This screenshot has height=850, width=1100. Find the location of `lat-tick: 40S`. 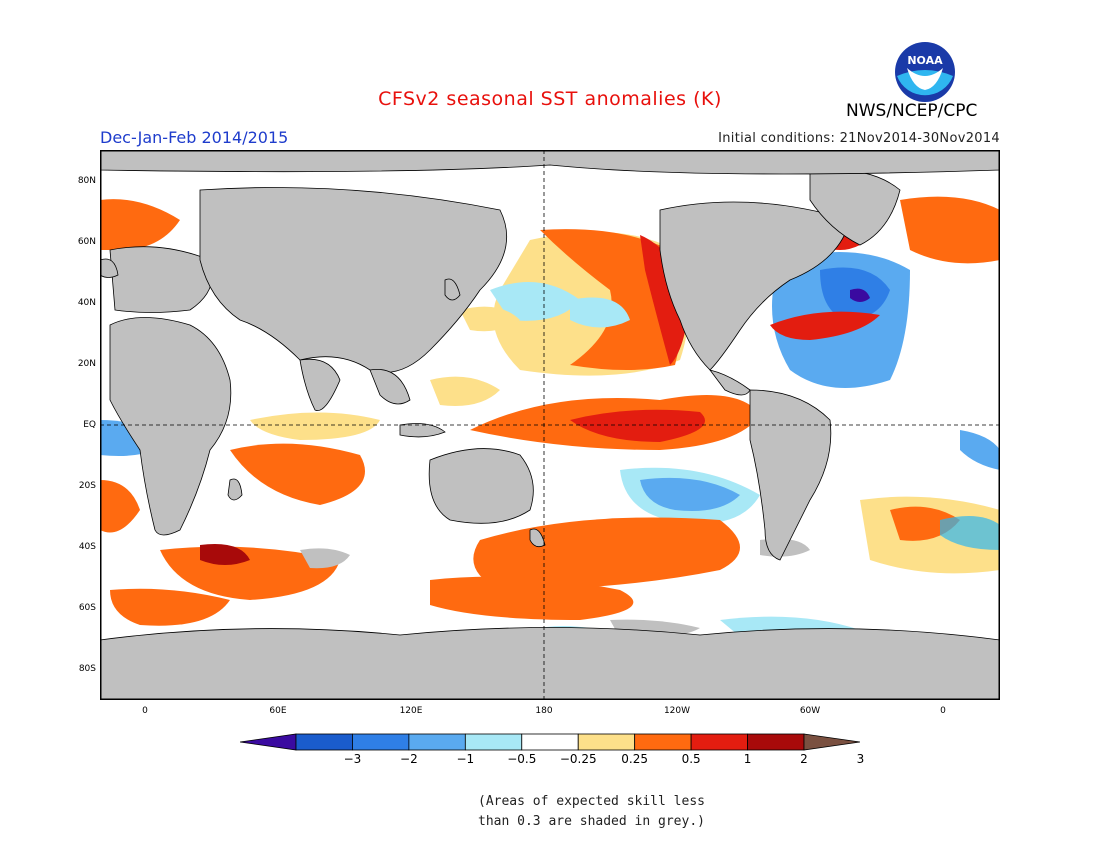

lat-tick: 40S is located at coordinates (87, 547).